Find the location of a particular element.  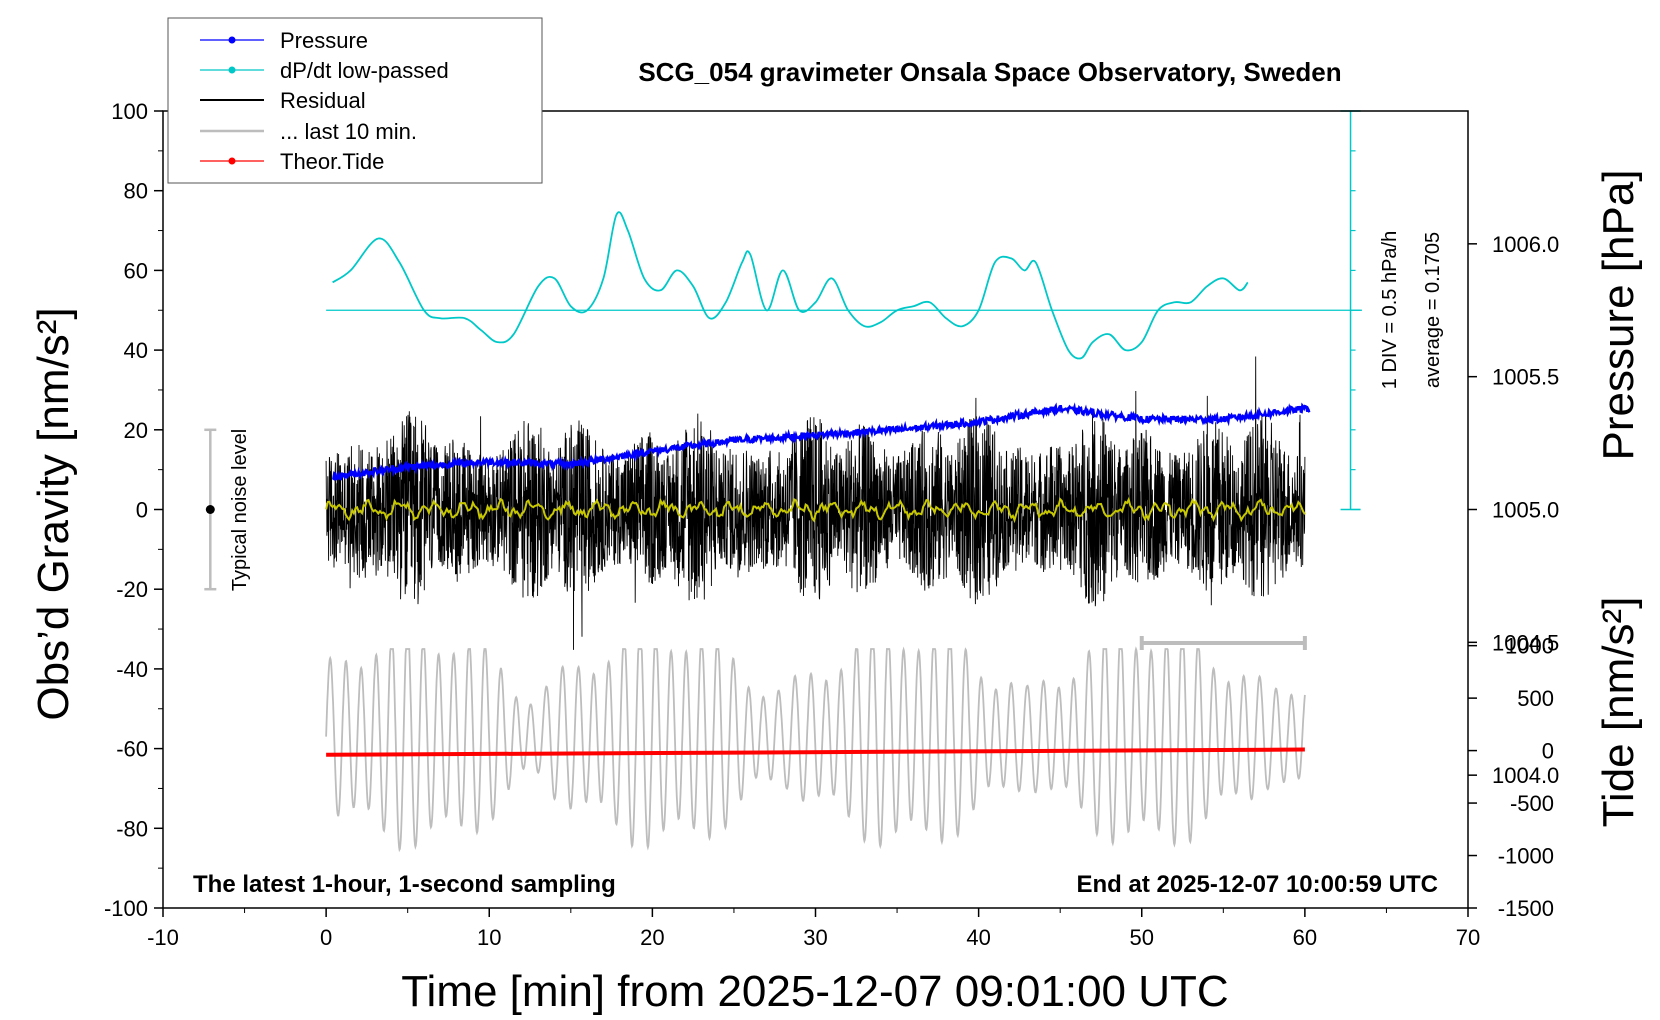

theor-tide-series is located at coordinates (815, 752).